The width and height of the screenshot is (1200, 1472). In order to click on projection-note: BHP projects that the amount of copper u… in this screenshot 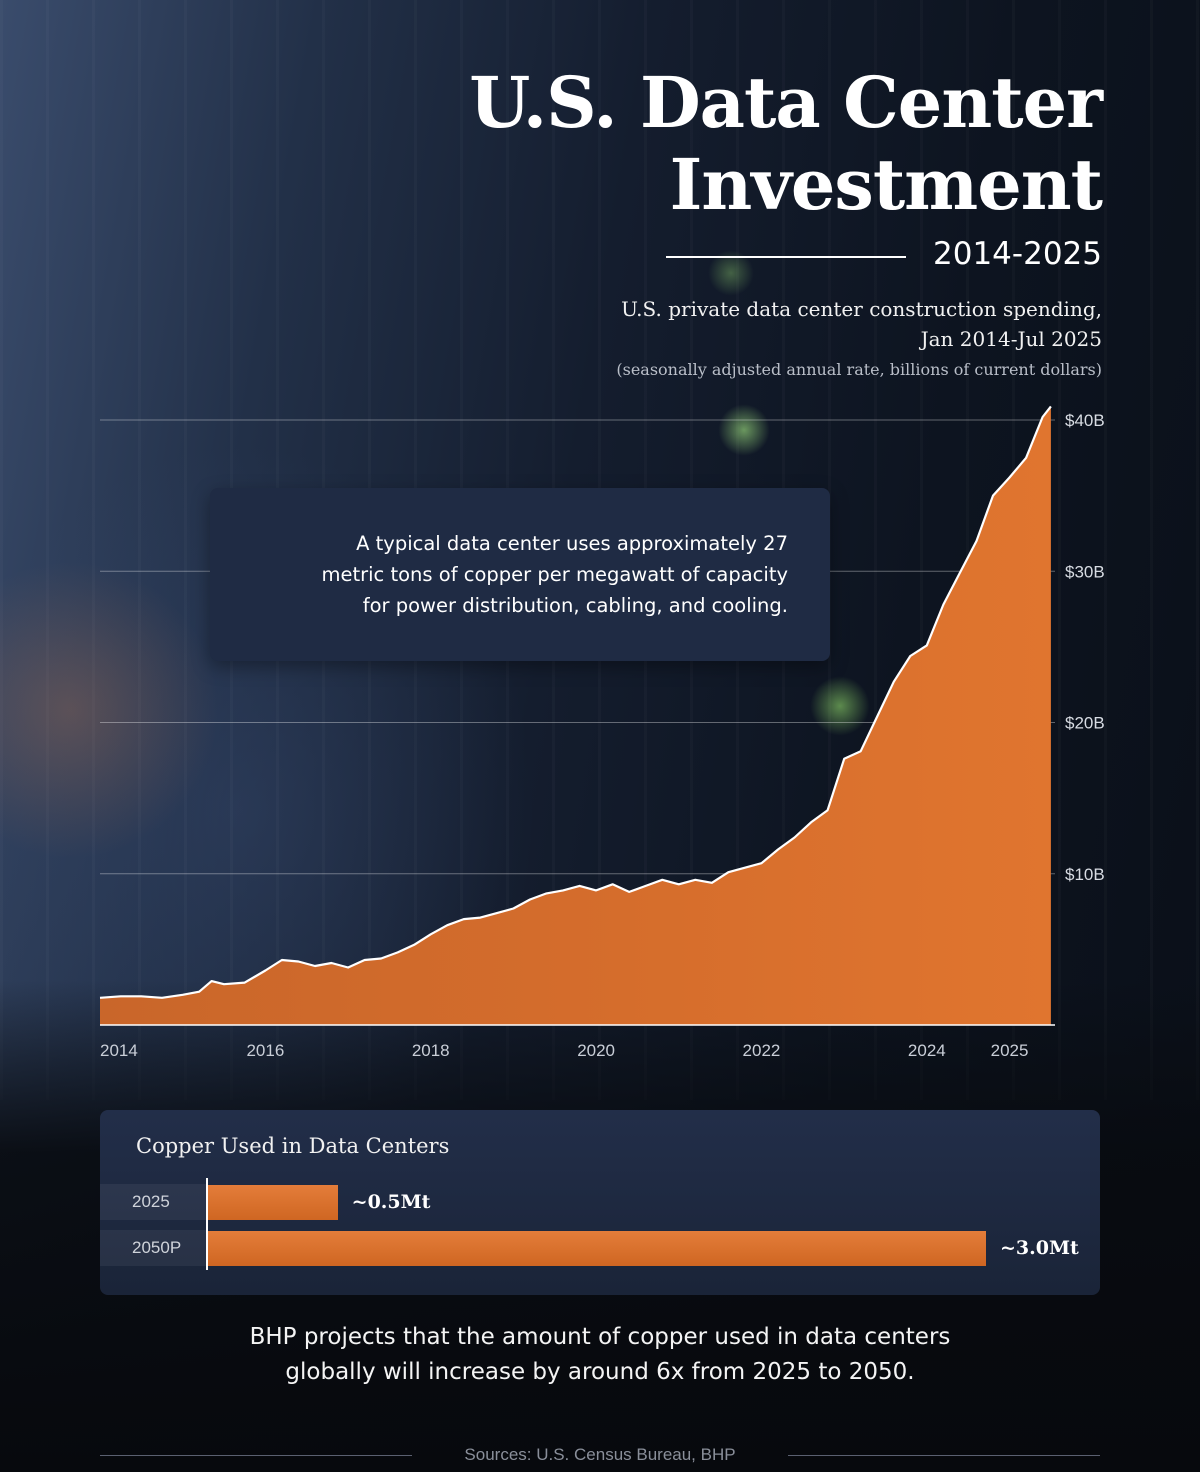, I will do `click(600, 1355)`.